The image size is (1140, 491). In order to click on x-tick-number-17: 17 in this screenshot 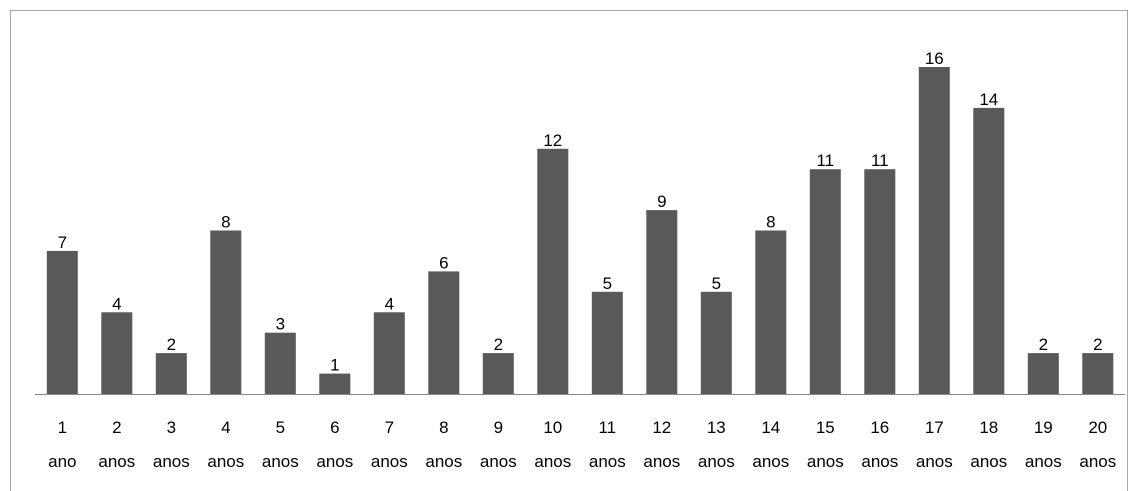, I will do `click(934, 427)`.